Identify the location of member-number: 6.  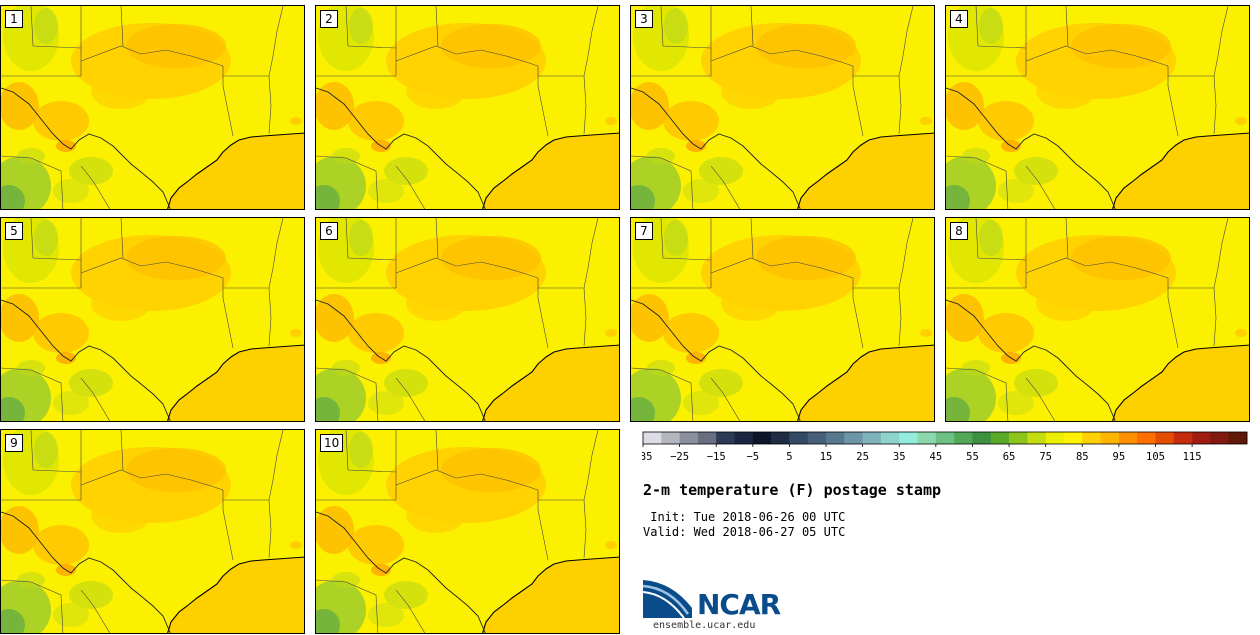
(329, 231).